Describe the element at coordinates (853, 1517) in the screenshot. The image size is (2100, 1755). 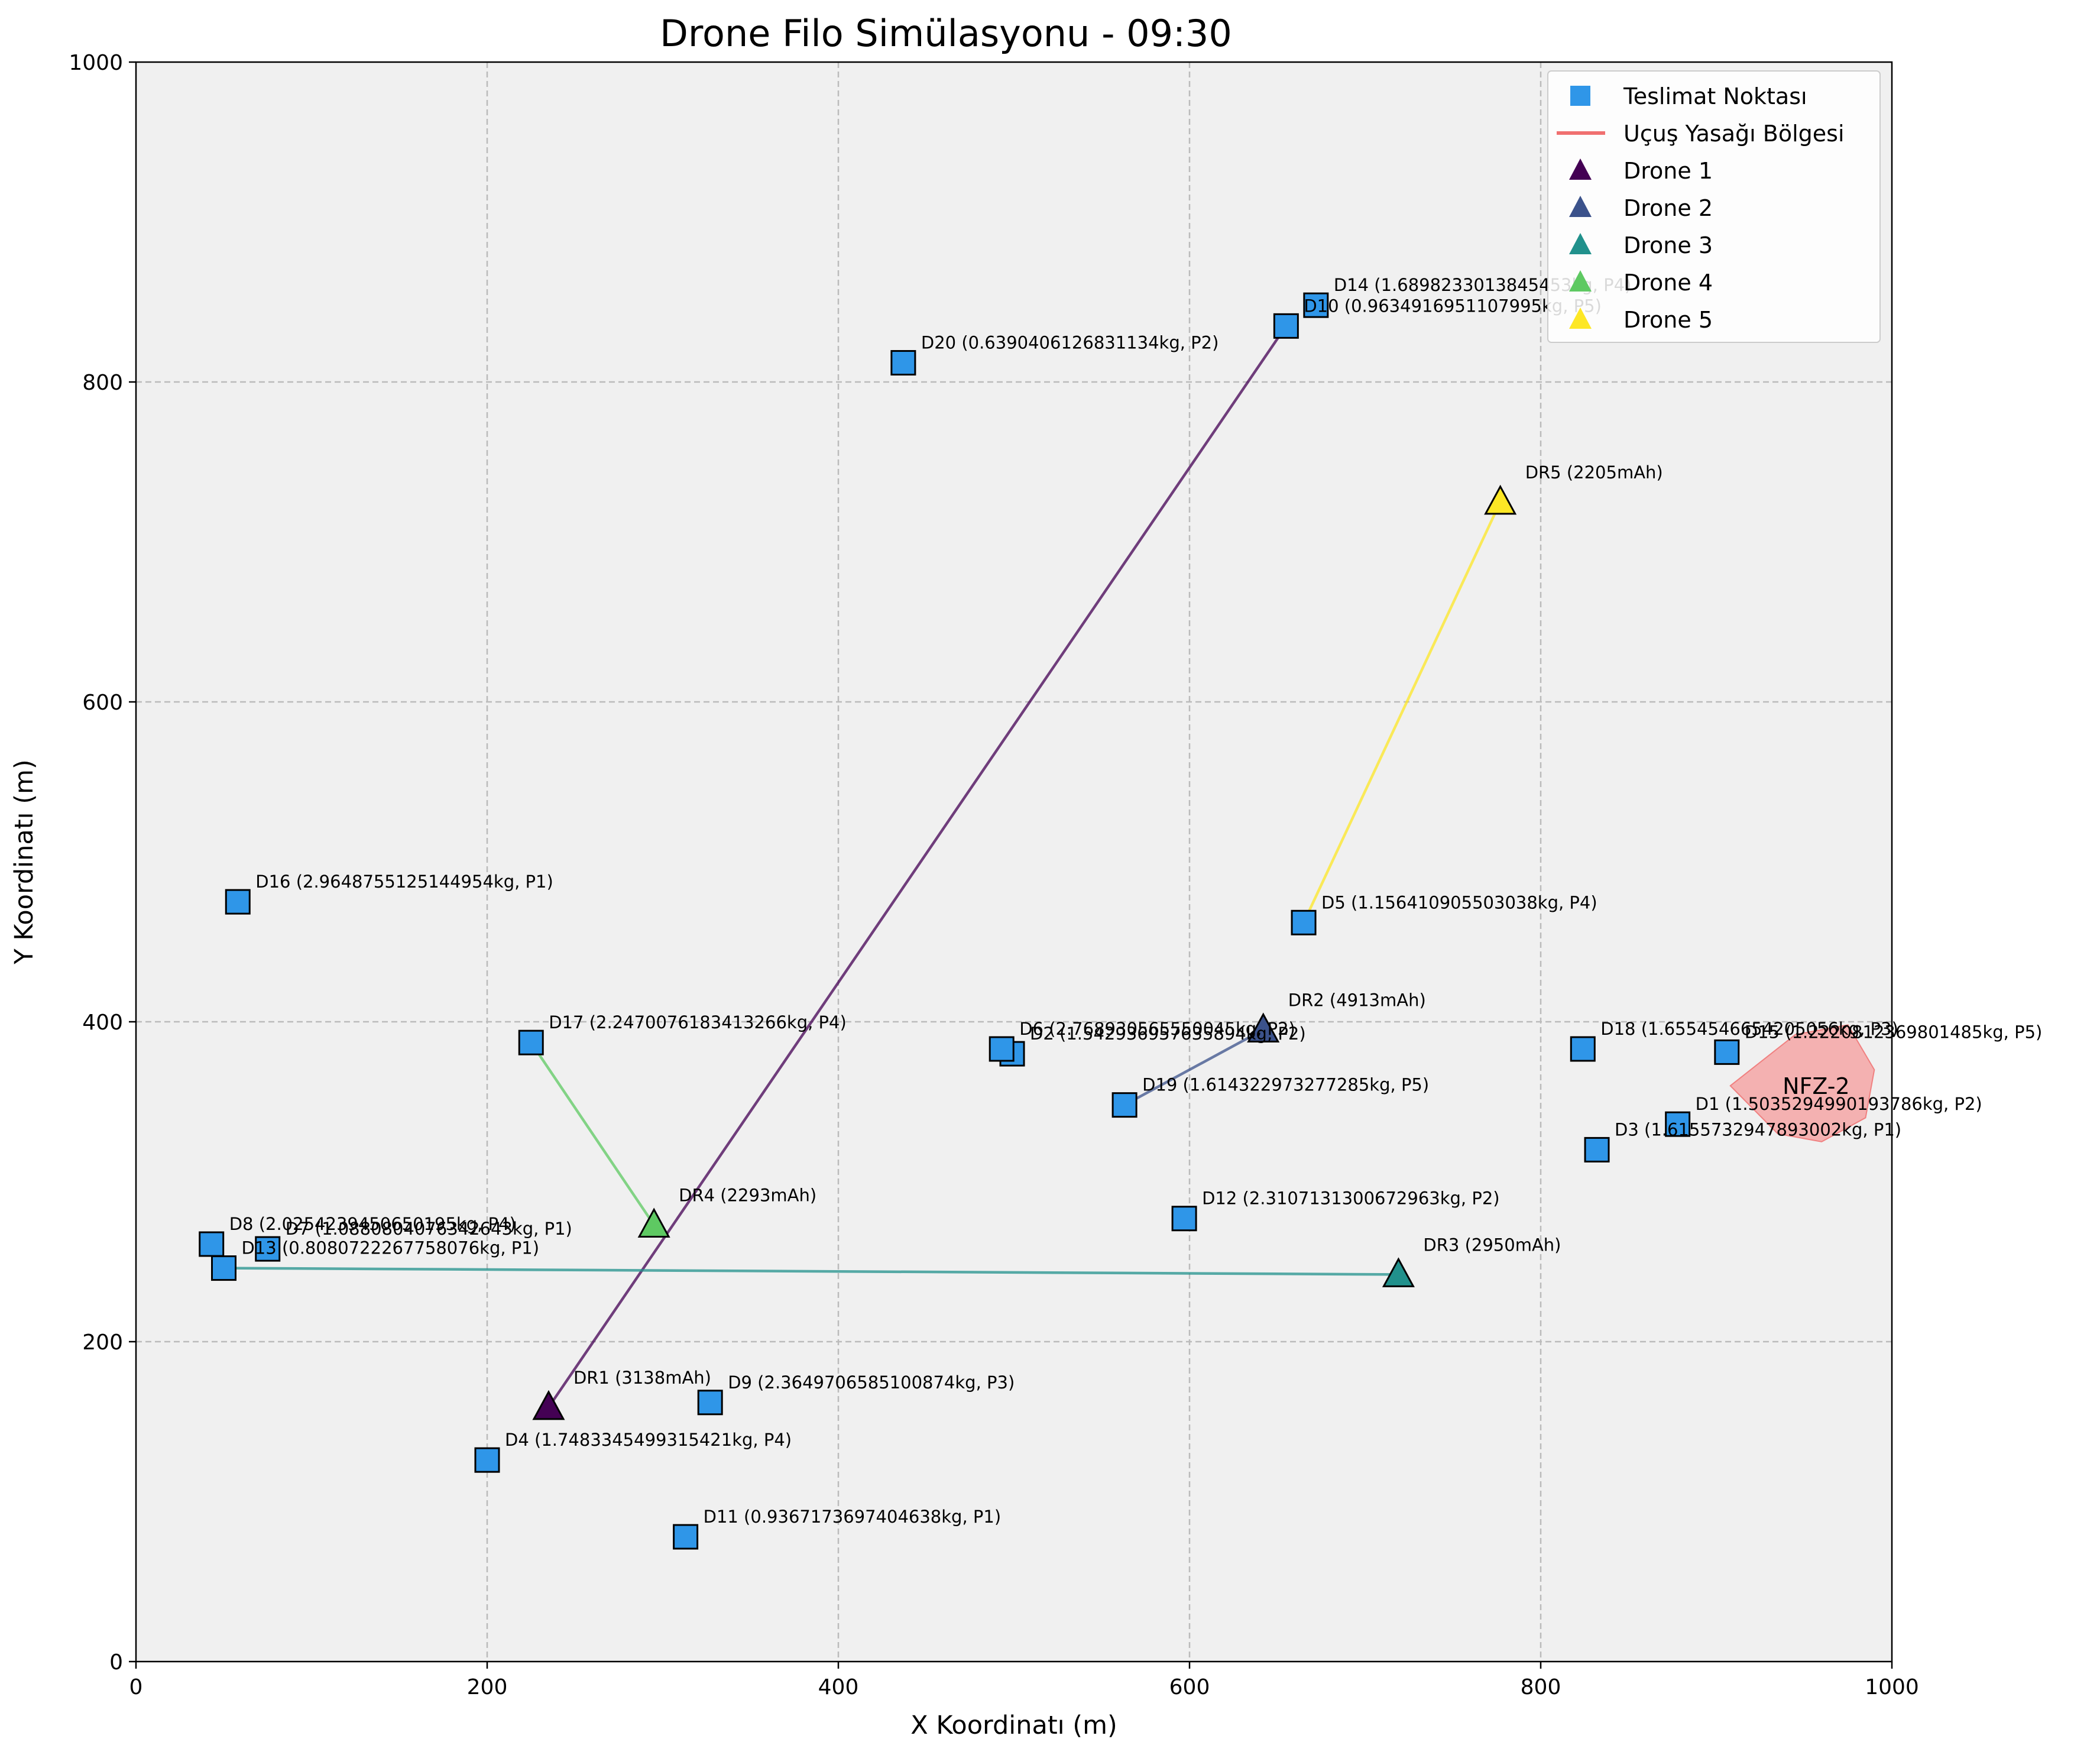
I see `delivery-label: D11 (0.9367173697404638kg, P1)` at that location.